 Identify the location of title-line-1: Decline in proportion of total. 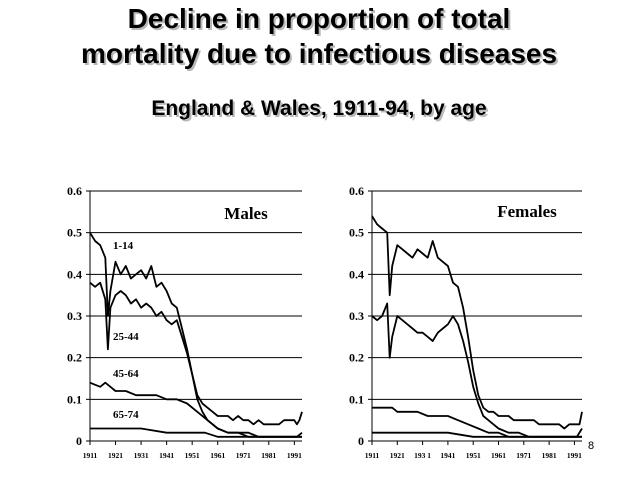
(319, 18).